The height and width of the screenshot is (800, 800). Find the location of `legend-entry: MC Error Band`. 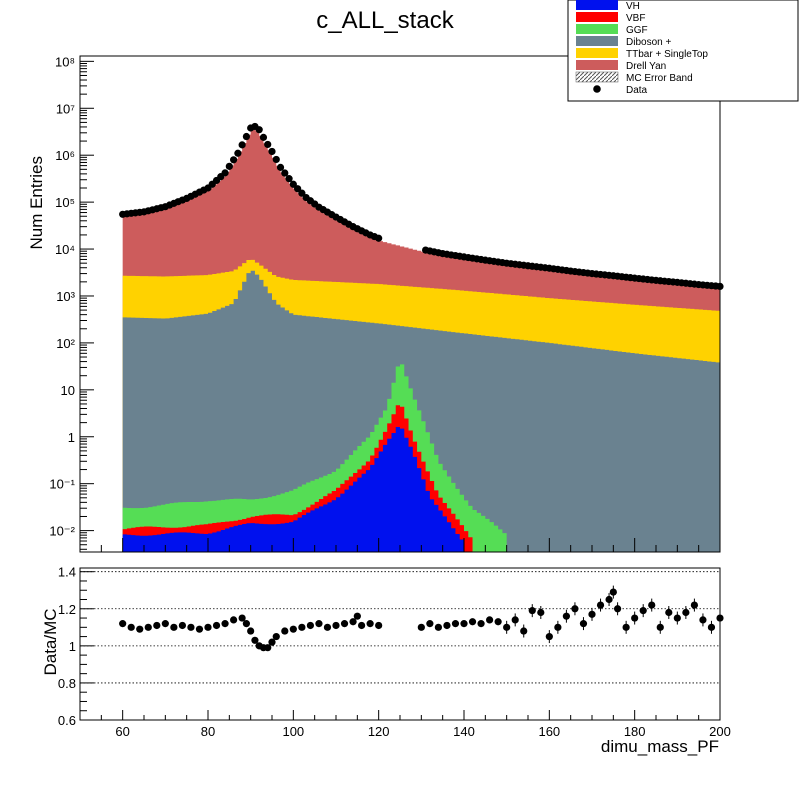

legend-entry: MC Error Band is located at coordinates (634, 77).